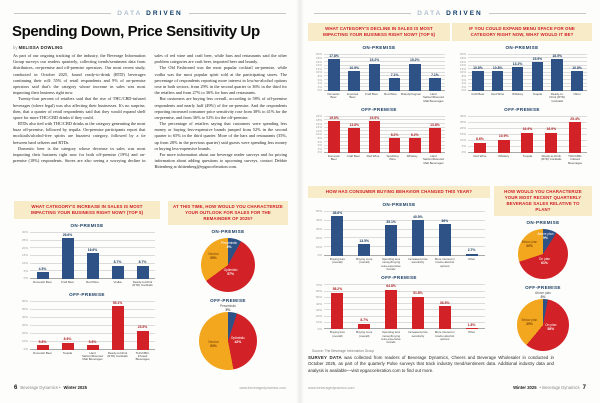 The width and height of the screenshot is (600, 403). What do you see at coordinates (433, 159) in the screenshot?
I see `category-label: Hard Seltzer/Flavored Malt Beverages` at bounding box center [433, 159].